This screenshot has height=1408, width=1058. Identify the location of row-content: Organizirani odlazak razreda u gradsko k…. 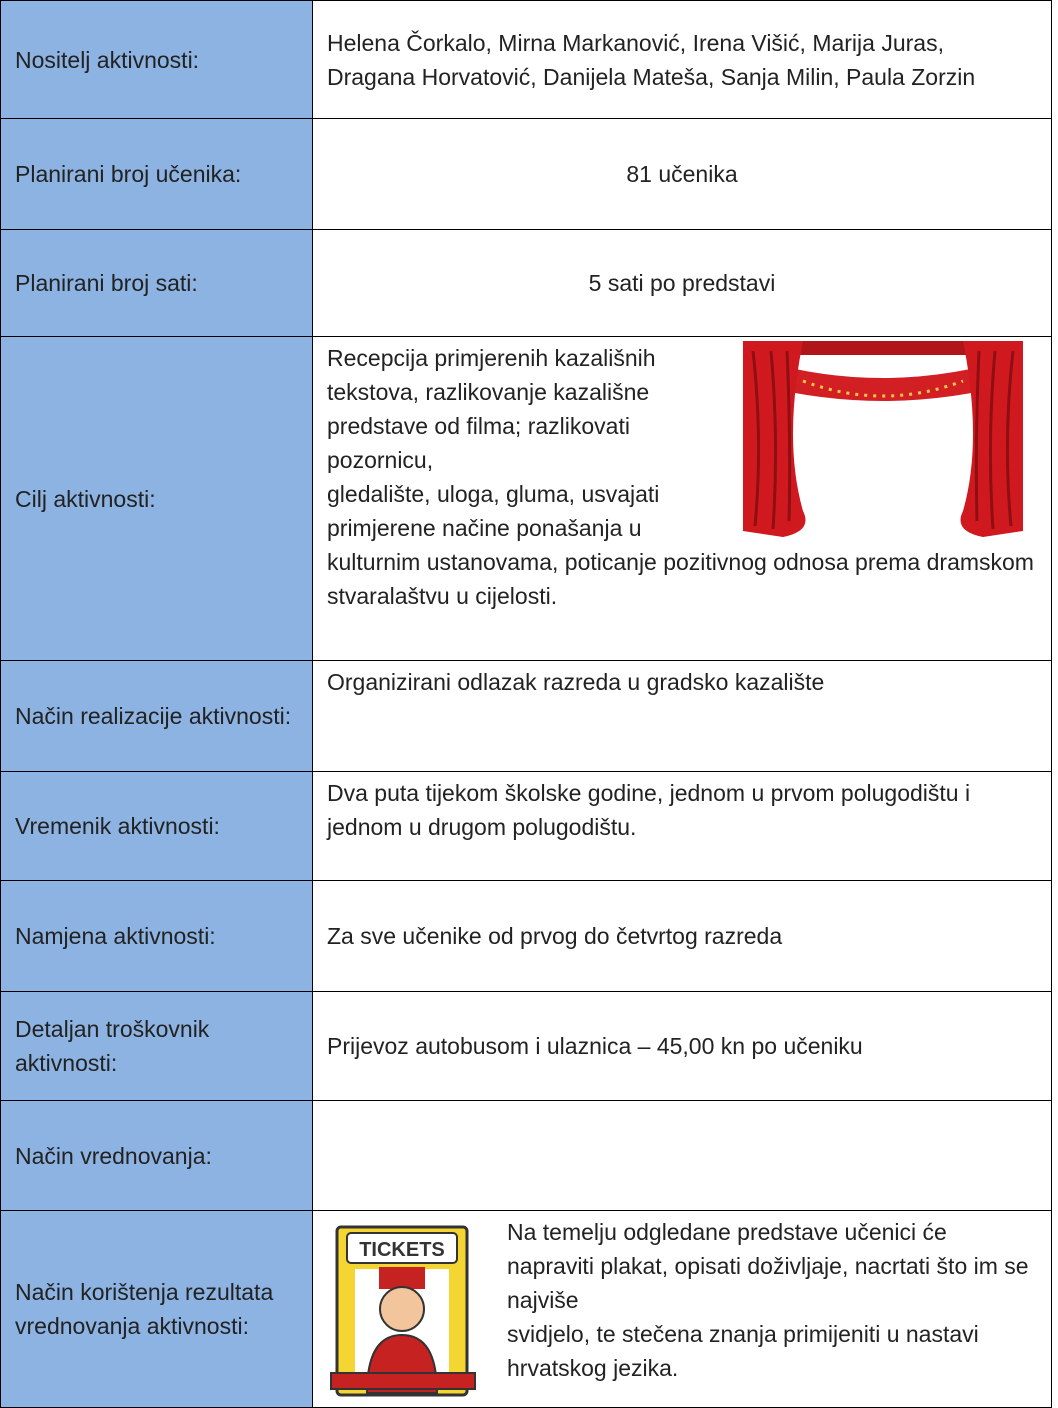
(682, 716).